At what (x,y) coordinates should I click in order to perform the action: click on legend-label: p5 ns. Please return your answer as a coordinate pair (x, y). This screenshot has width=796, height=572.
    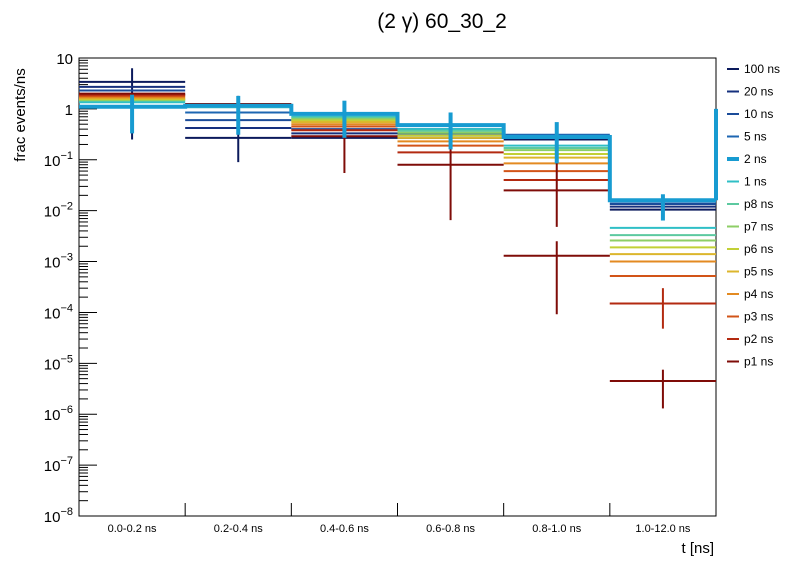
    Looking at the image, I should click on (758, 272).